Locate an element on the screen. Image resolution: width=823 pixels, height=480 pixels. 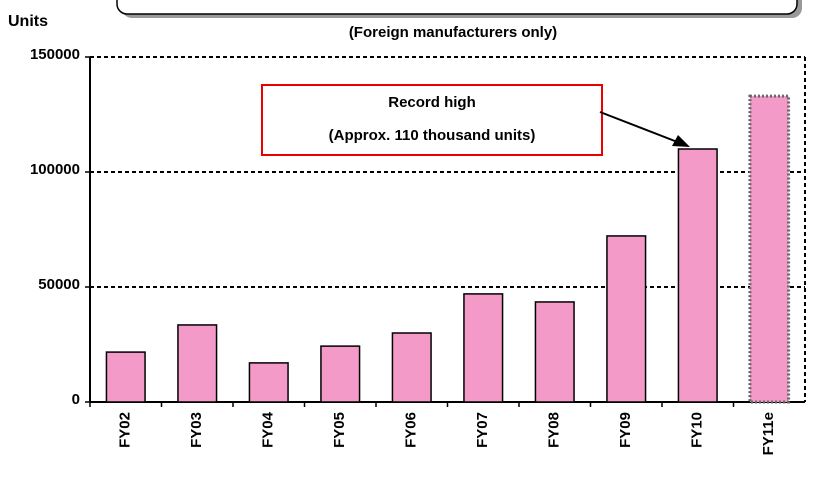
y-tick-label: 50000 is located at coordinates (59, 284).